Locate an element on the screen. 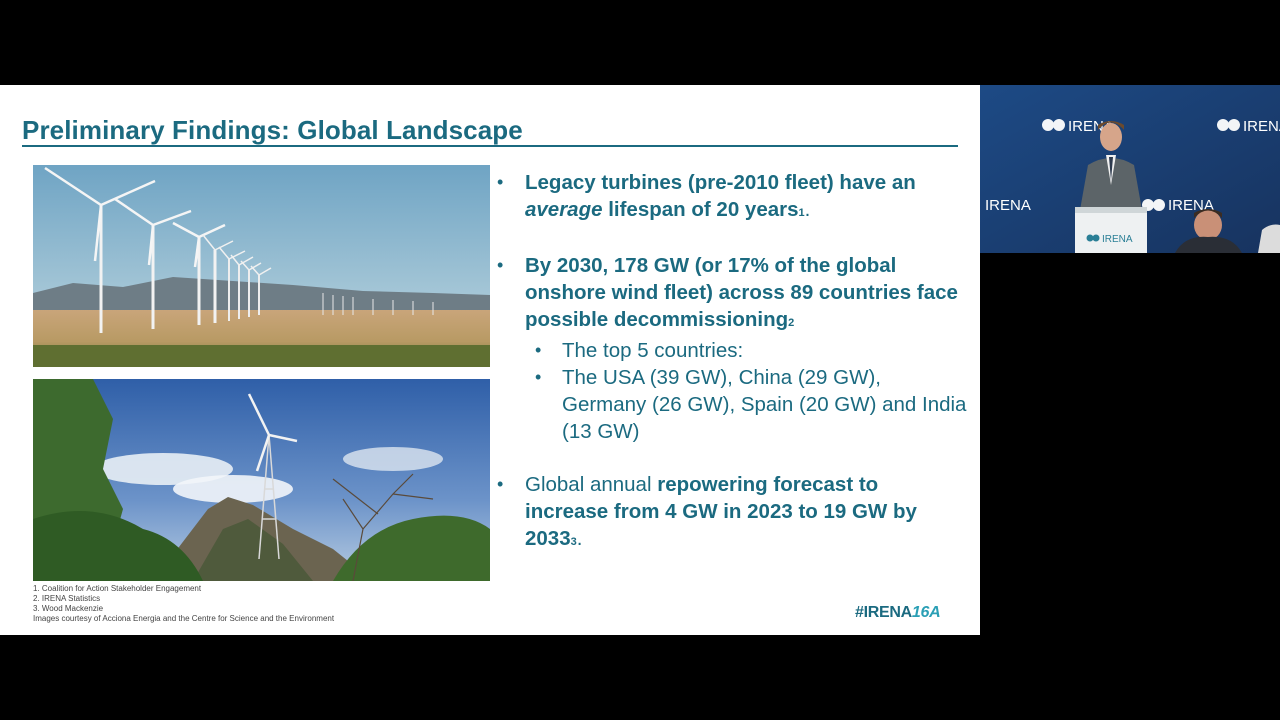 This screenshot has height=720, width=1280. sub-bullet-top-countries: The top 5 countries: is located at coordinates (732, 350).